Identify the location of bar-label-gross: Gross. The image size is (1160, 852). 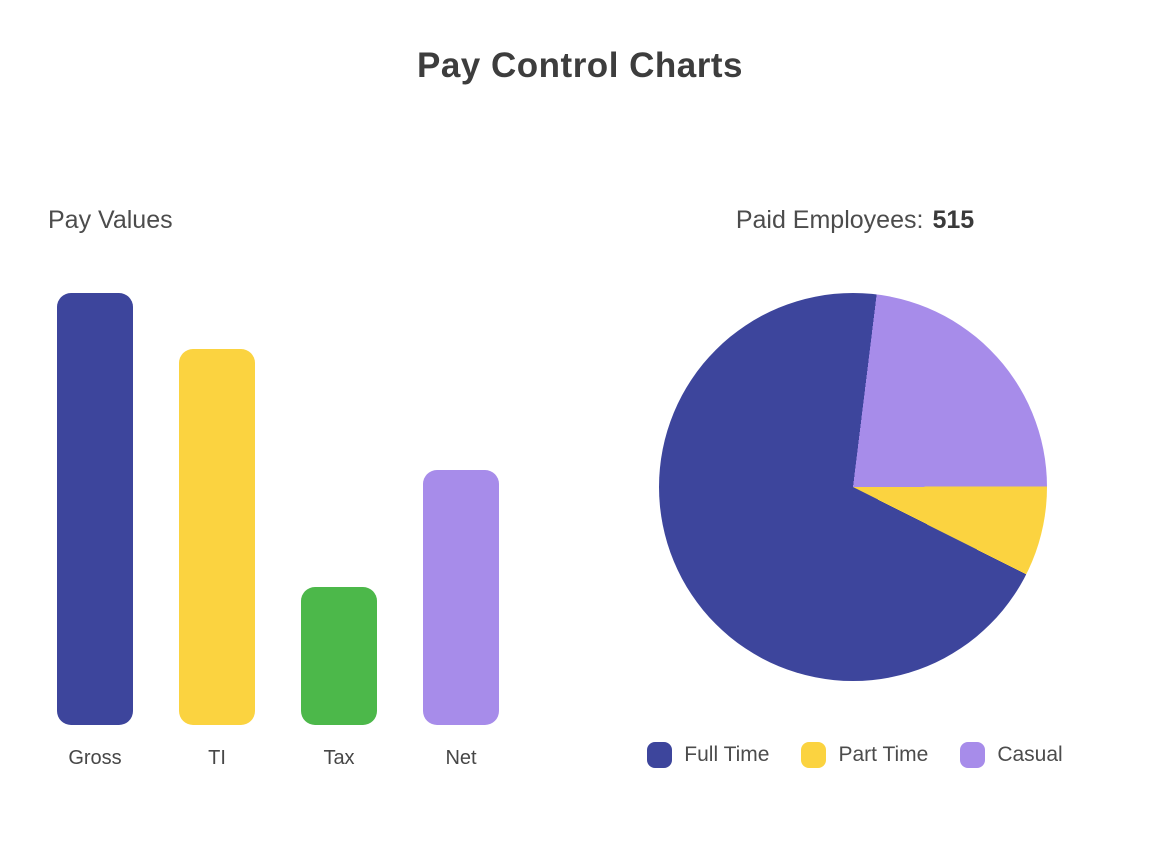
(95, 758).